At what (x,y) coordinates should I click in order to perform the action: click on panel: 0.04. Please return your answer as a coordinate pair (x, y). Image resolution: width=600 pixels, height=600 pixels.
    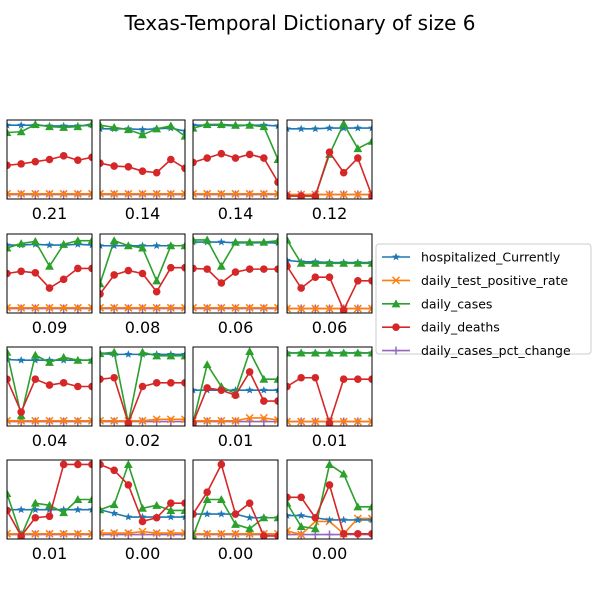
    Looking at the image, I should click on (49, 398).